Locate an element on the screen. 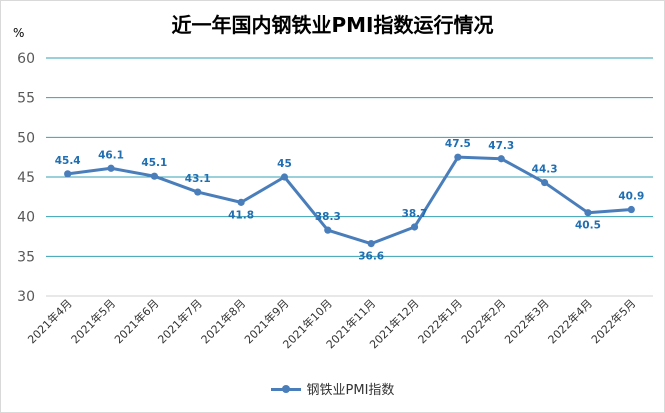 This screenshot has width=665, height=413. y-unit-label: % is located at coordinates (19, 33).